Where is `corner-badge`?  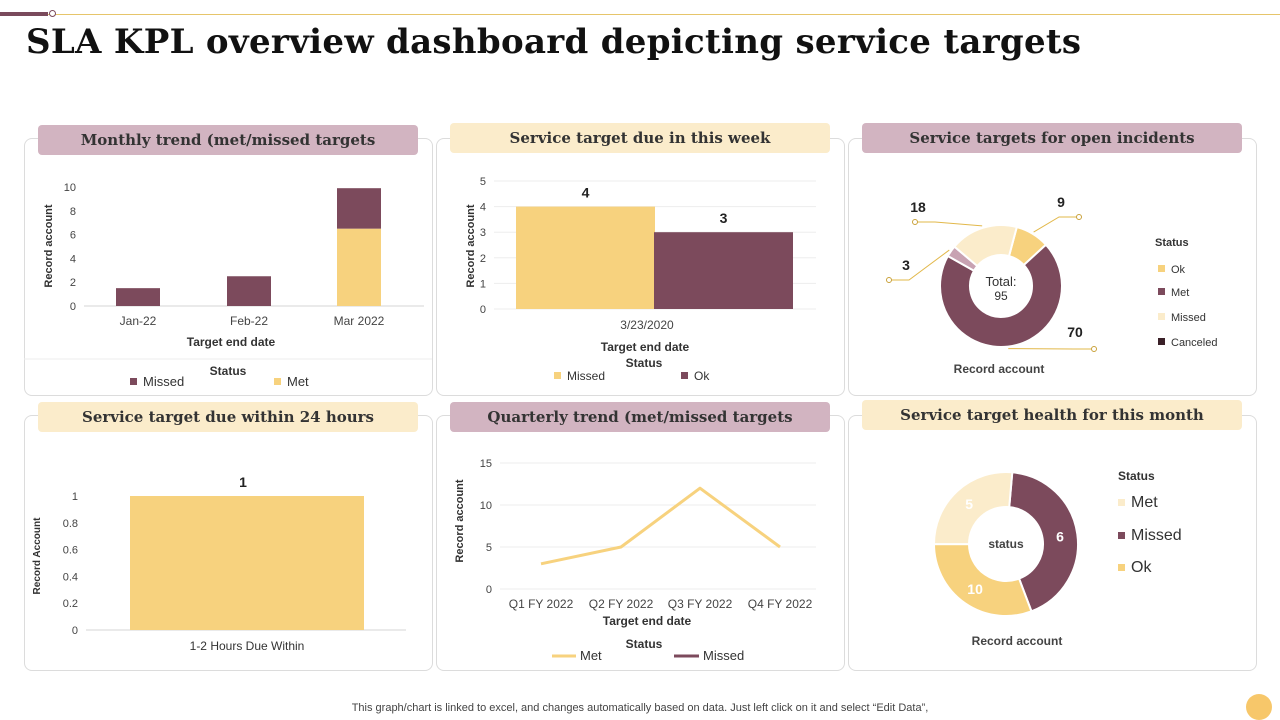 corner-badge is located at coordinates (1259, 707).